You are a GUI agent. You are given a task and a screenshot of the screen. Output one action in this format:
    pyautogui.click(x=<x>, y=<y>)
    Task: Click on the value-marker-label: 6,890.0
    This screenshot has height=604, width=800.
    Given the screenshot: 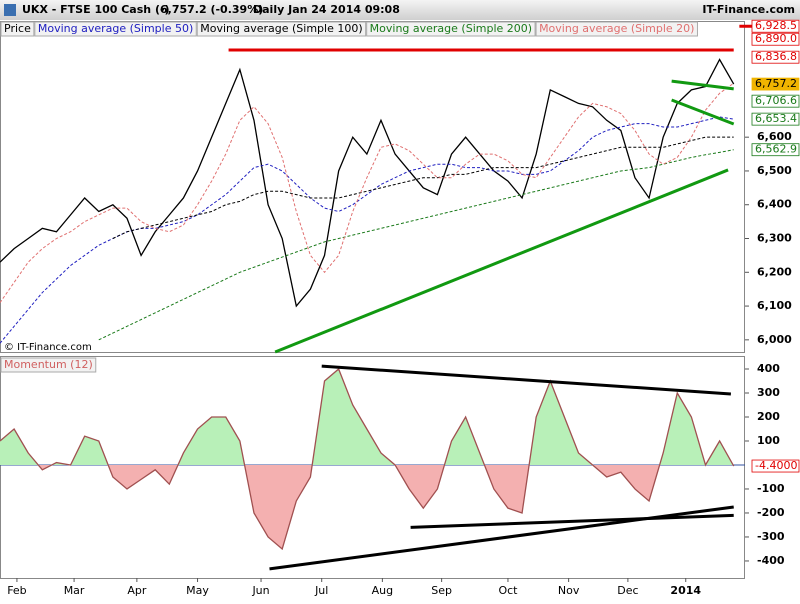 What is the action you would take?
    pyautogui.click(x=776, y=38)
    